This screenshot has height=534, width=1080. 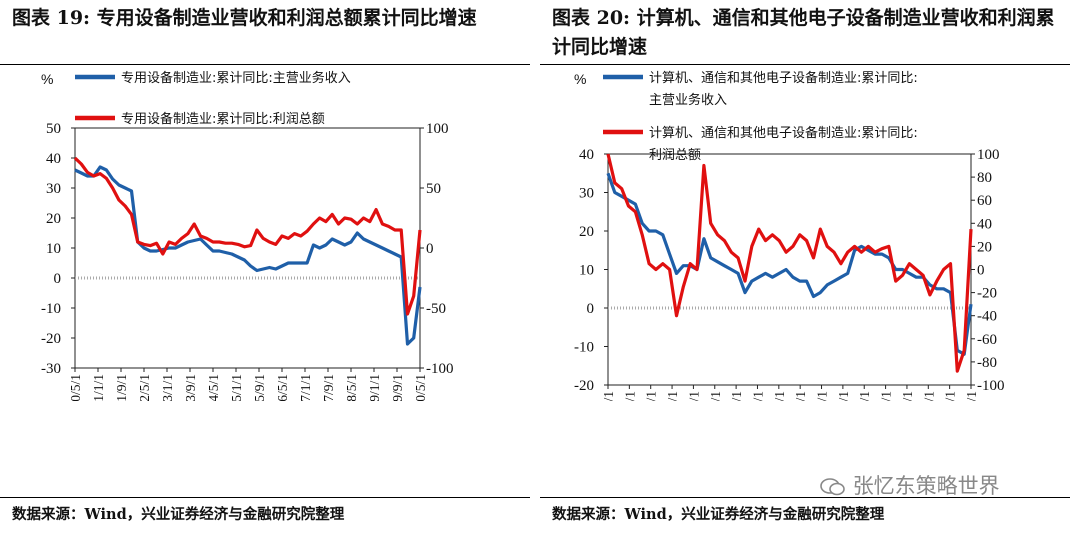 What do you see at coordinates (950, 396) in the screenshot?
I see `x-tick-label: 2019/10/1` at bounding box center [950, 396].